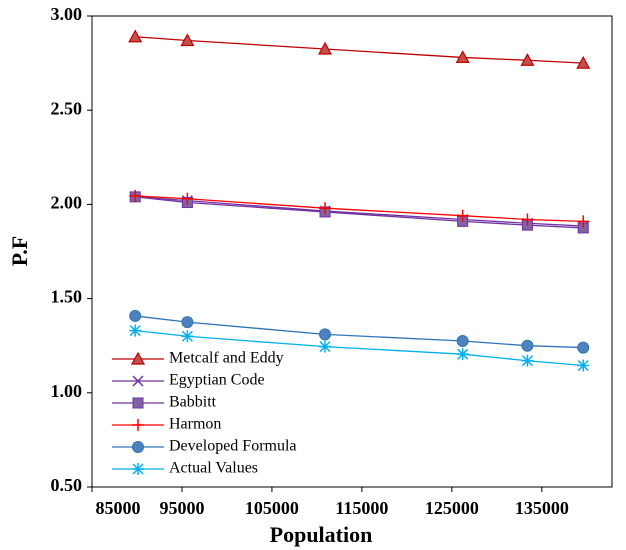 The image size is (626, 550). What do you see at coordinates (361, 508) in the screenshot?
I see `x-tick-label: 115000` at bounding box center [361, 508].